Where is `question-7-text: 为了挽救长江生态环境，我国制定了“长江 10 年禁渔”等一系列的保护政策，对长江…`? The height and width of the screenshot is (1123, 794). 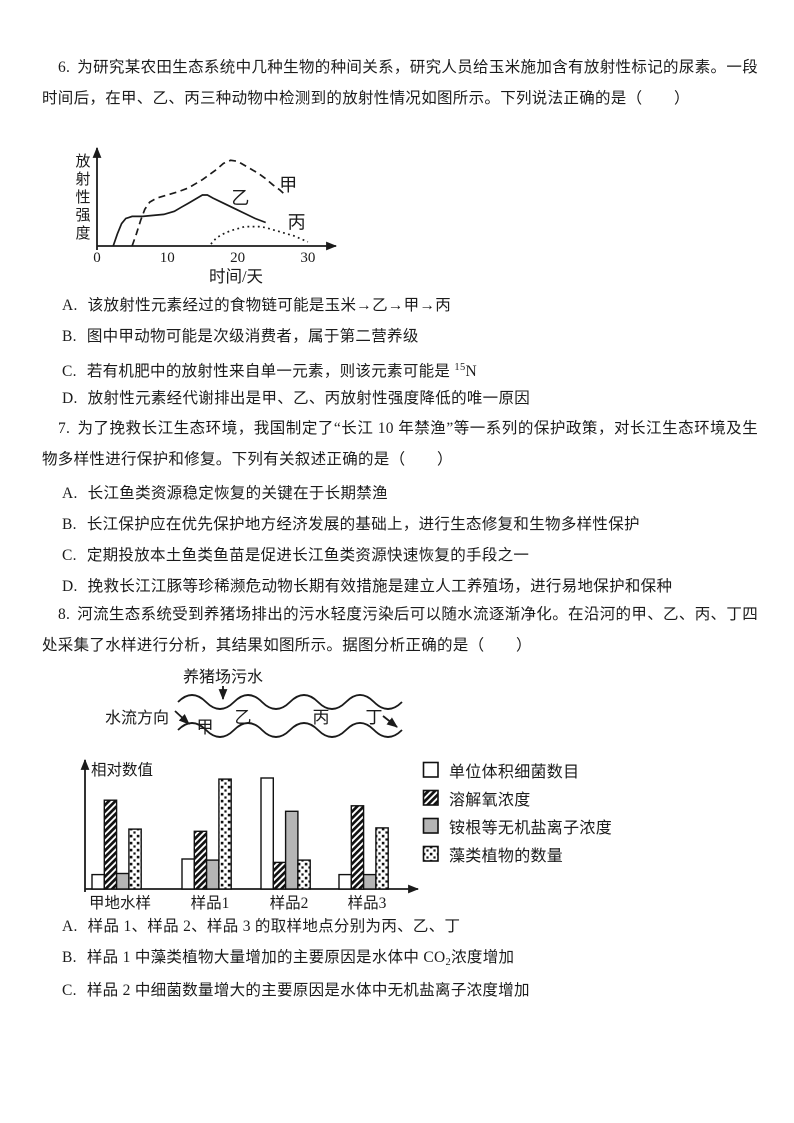 question-7-text: 为了挽救长江生态环境，我国制定了“长江 10 年禁渔”等一系列的保护政策，对长江… is located at coordinates (400, 444).